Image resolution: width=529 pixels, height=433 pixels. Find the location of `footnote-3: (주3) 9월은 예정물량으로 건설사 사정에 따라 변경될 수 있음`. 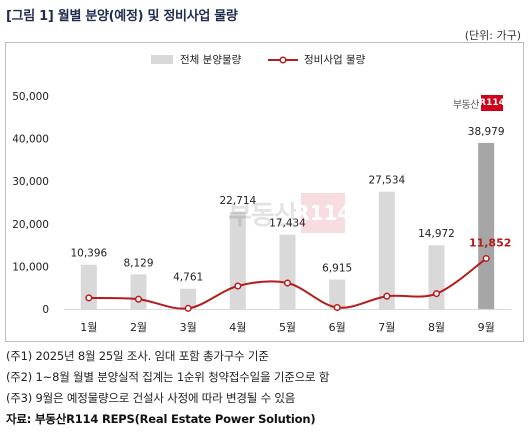

footnote-3: (주3) 9월은 예정물량으로 건설사 사정에 따라 변경될 수 있음 is located at coordinates (151, 398).